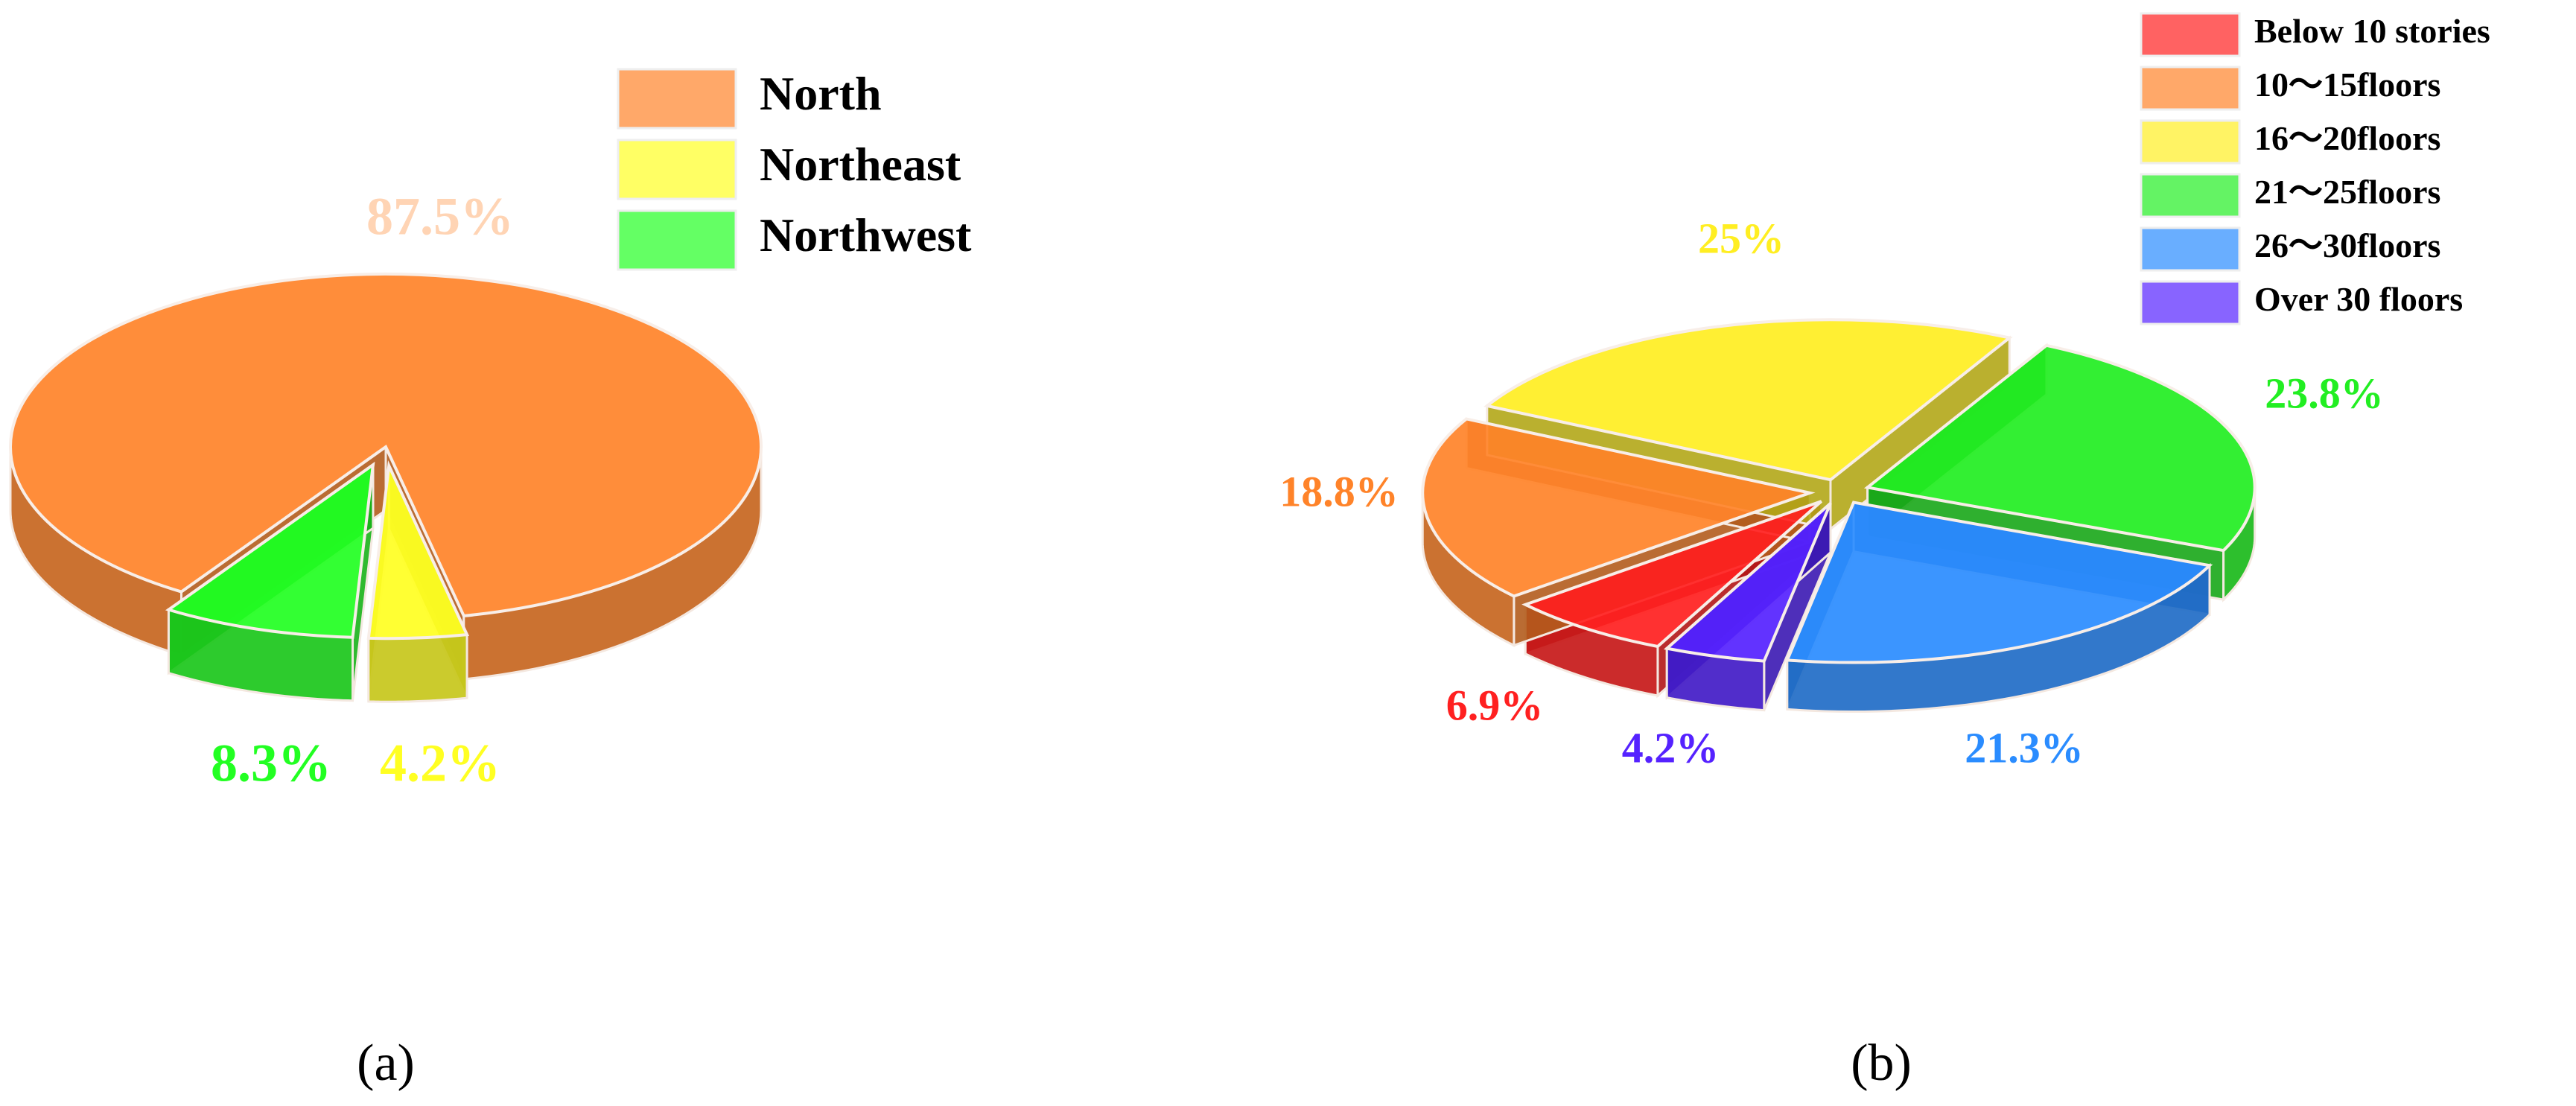  Describe the element at coordinates (2358, 299) in the screenshot. I see `legend-label: Over 30 floors` at that location.